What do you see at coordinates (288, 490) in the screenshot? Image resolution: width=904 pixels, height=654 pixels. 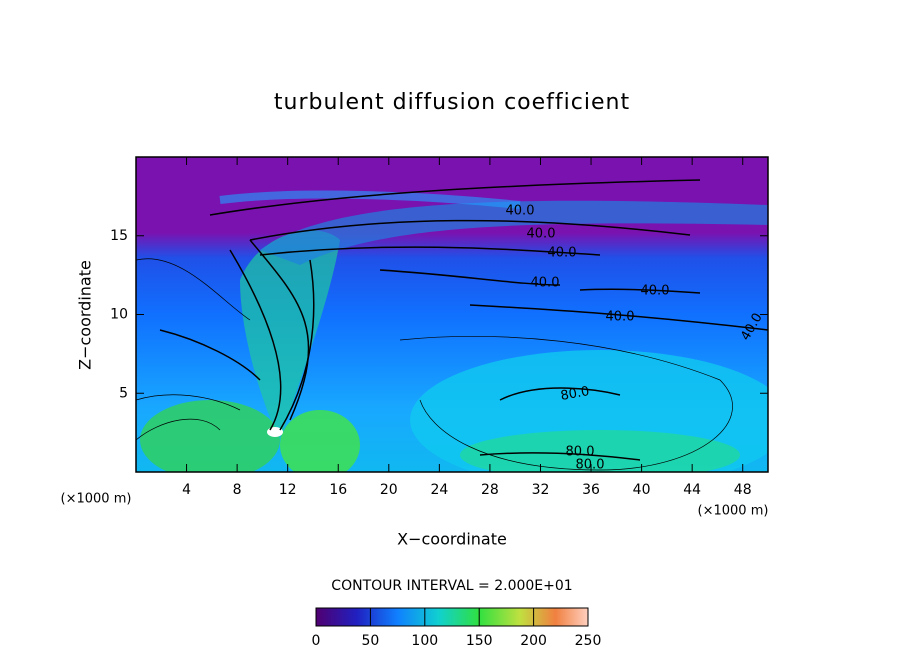 I see `x-tick-label: 12` at bounding box center [288, 490].